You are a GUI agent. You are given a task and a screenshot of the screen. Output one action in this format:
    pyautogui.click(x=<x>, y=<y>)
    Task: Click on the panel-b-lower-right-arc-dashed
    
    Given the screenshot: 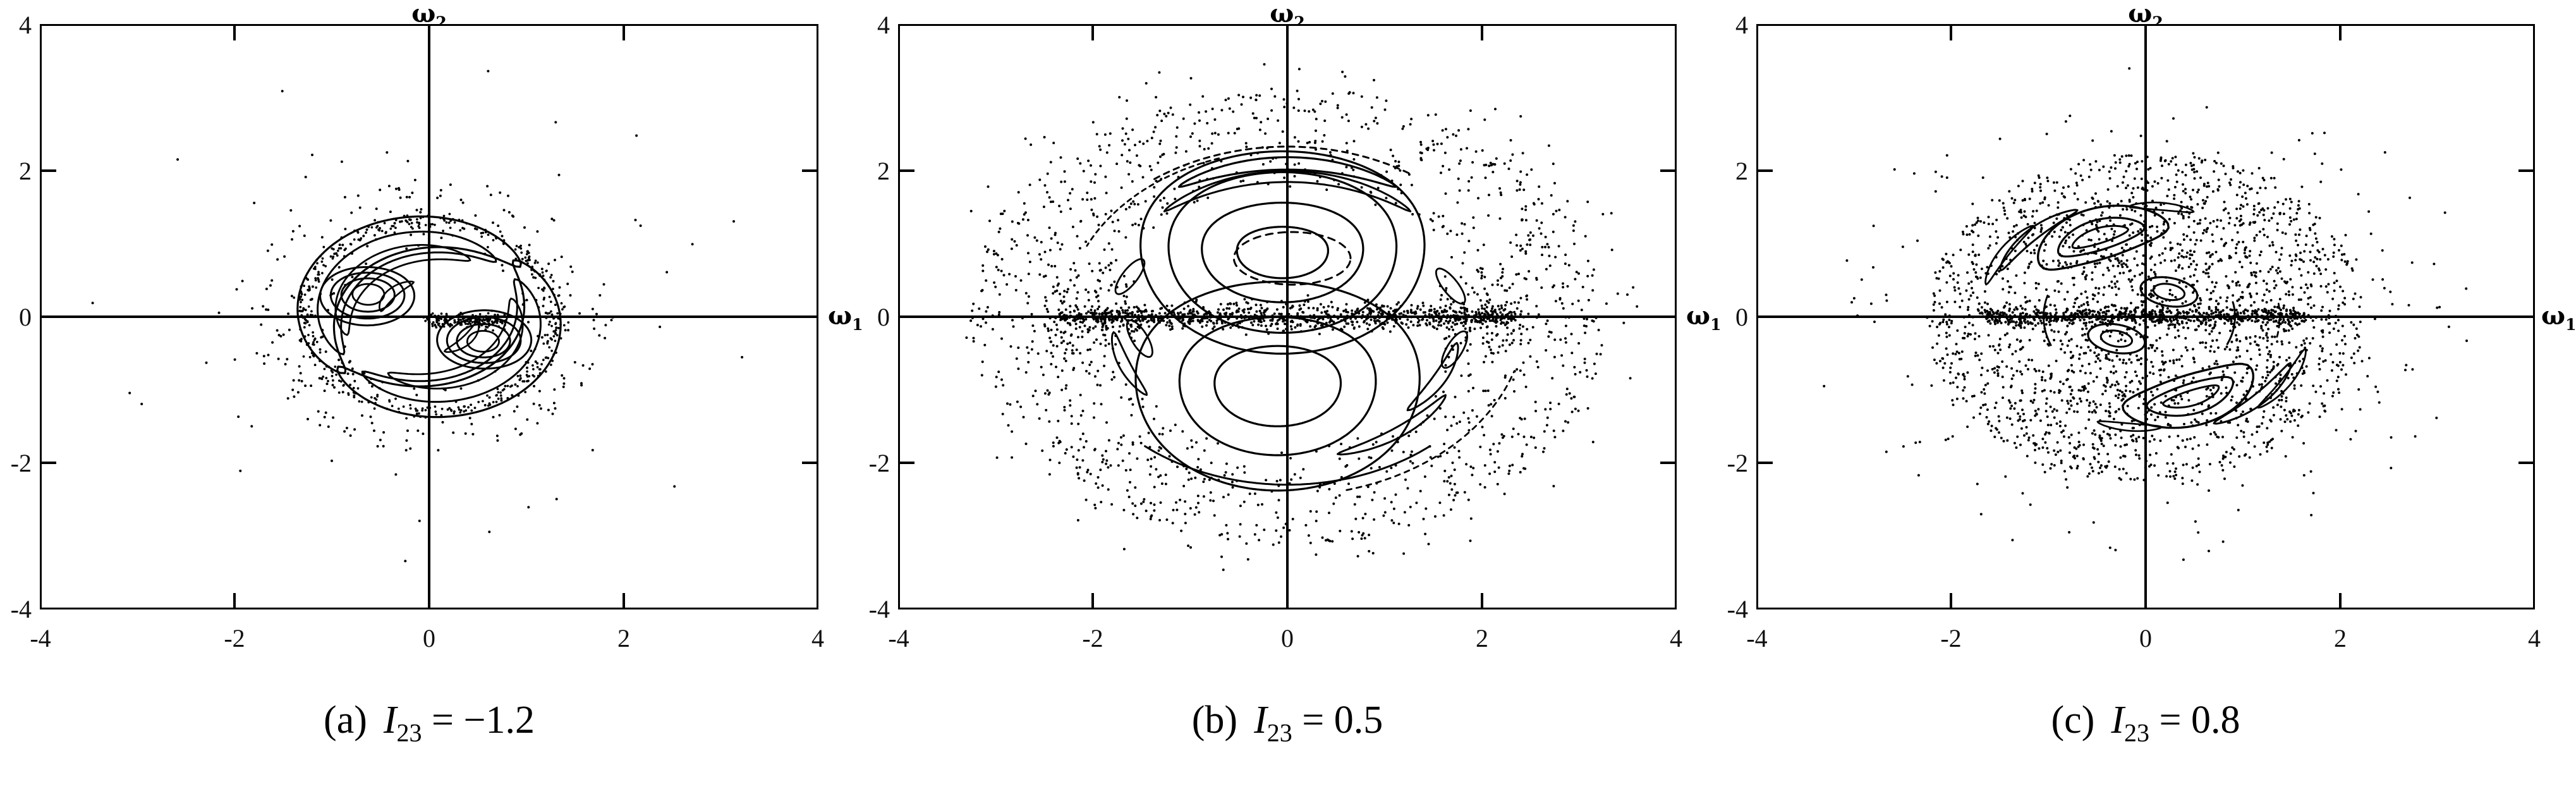 What is the action you would take?
    pyautogui.click(x=1430, y=431)
    